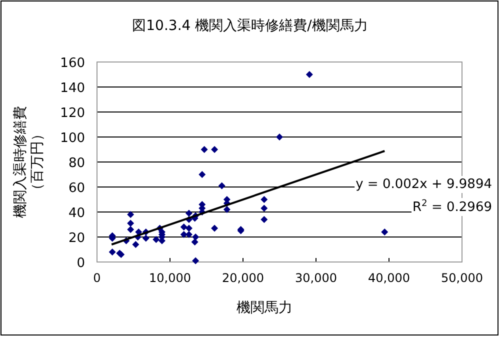  What do you see at coordinates (462, 278) in the screenshot?
I see `x-tick-label: 50,000` at bounding box center [462, 278].